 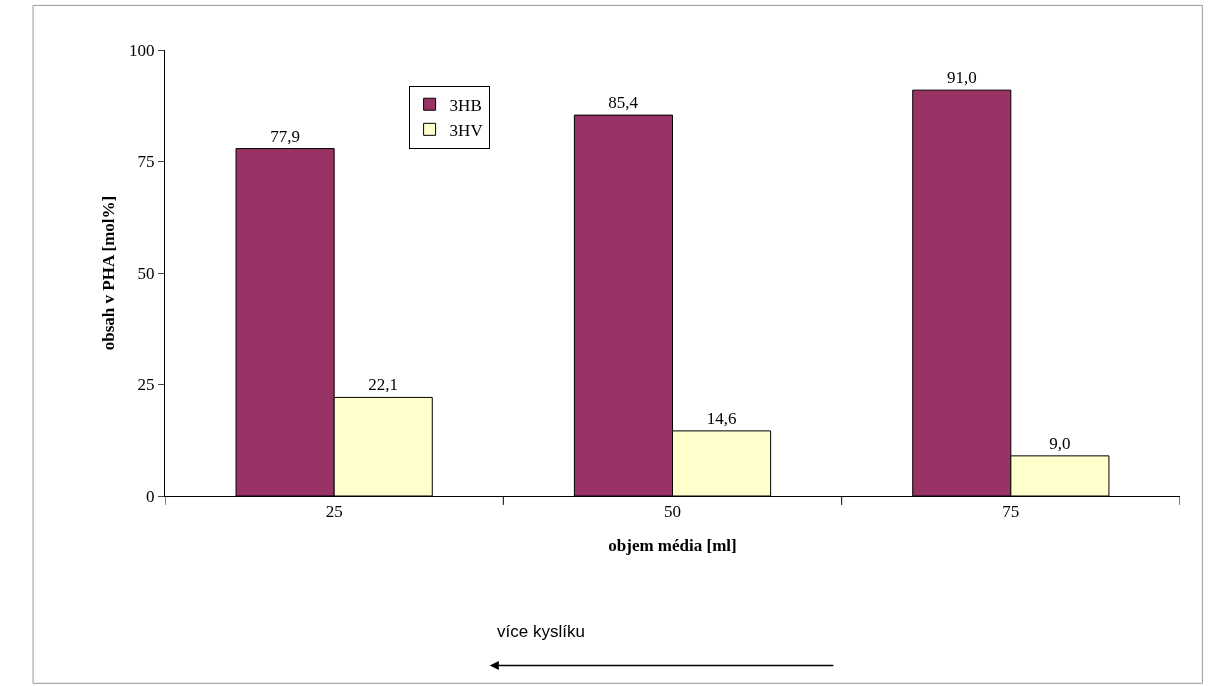 What do you see at coordinates (721, 418) in the screenshot?
I see `data-label: 14,6` at bounding box center [721, 418].